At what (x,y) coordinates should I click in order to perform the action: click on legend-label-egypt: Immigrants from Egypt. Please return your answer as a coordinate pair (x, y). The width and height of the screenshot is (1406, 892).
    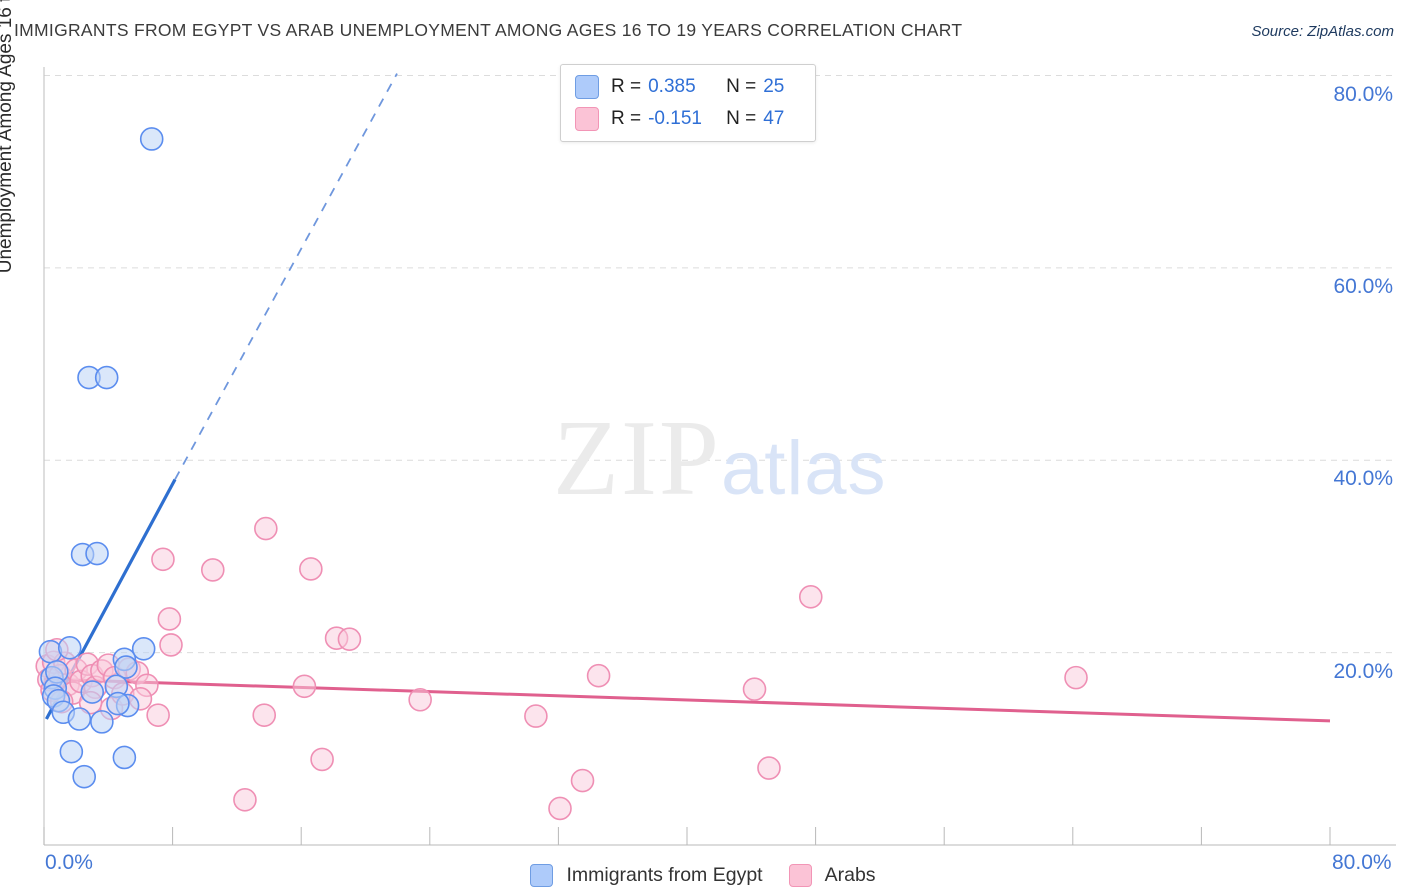
    Looking at the image, I should click on (664, 875).